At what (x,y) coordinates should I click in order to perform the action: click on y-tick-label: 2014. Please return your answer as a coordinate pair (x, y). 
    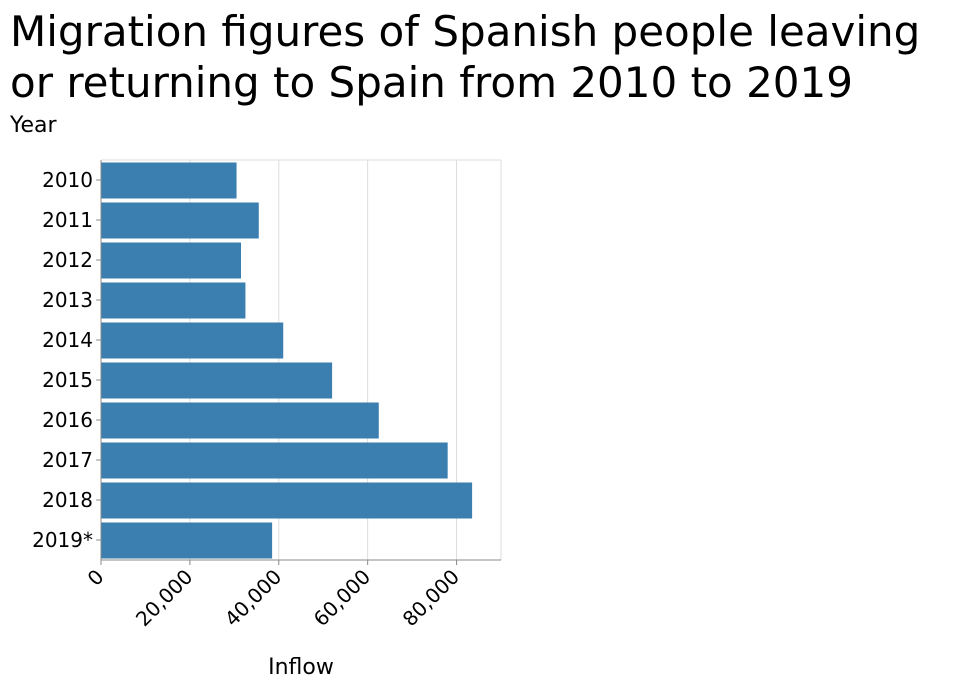
    Looking at the image, I should click on (67, 340).